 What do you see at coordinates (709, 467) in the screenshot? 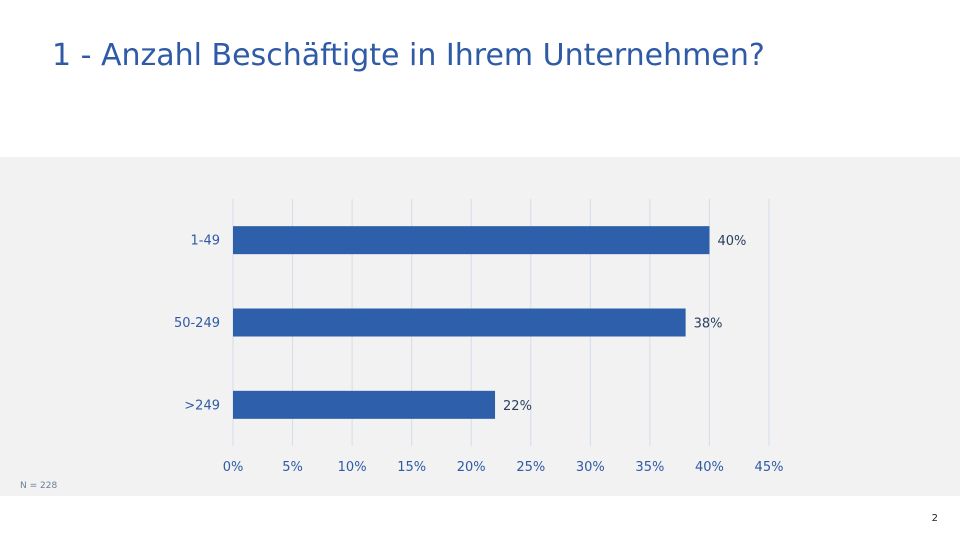
I see `x-tick-label: 40%` at bounding box center [709, 467].